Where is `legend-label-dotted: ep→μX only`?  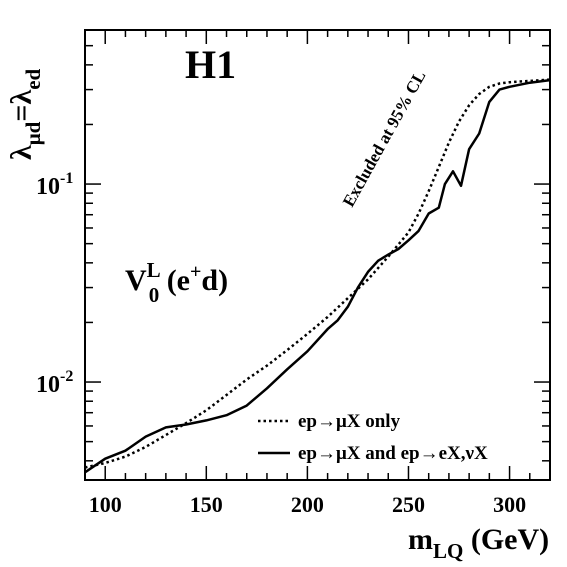 legend-label-dotted: ep→μX only is located at coordinates (349, 421).